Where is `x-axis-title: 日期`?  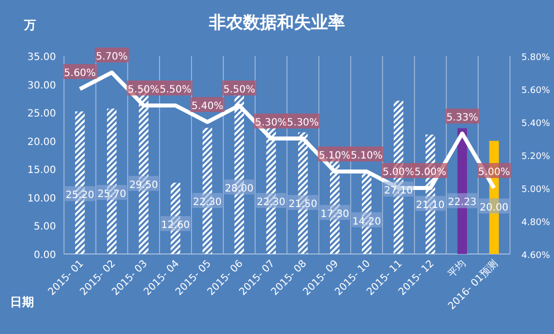 x-axis-title: 日期 is located at coordinates (22, 302).